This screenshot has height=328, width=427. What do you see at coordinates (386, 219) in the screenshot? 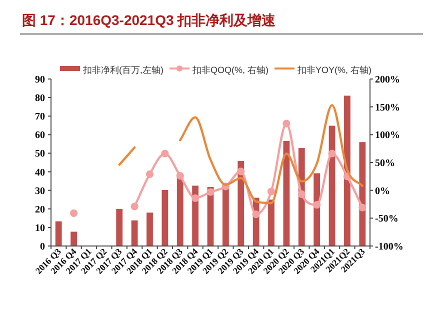
I see `y2-tick-label: -50%` at bounding box center [386, 219].